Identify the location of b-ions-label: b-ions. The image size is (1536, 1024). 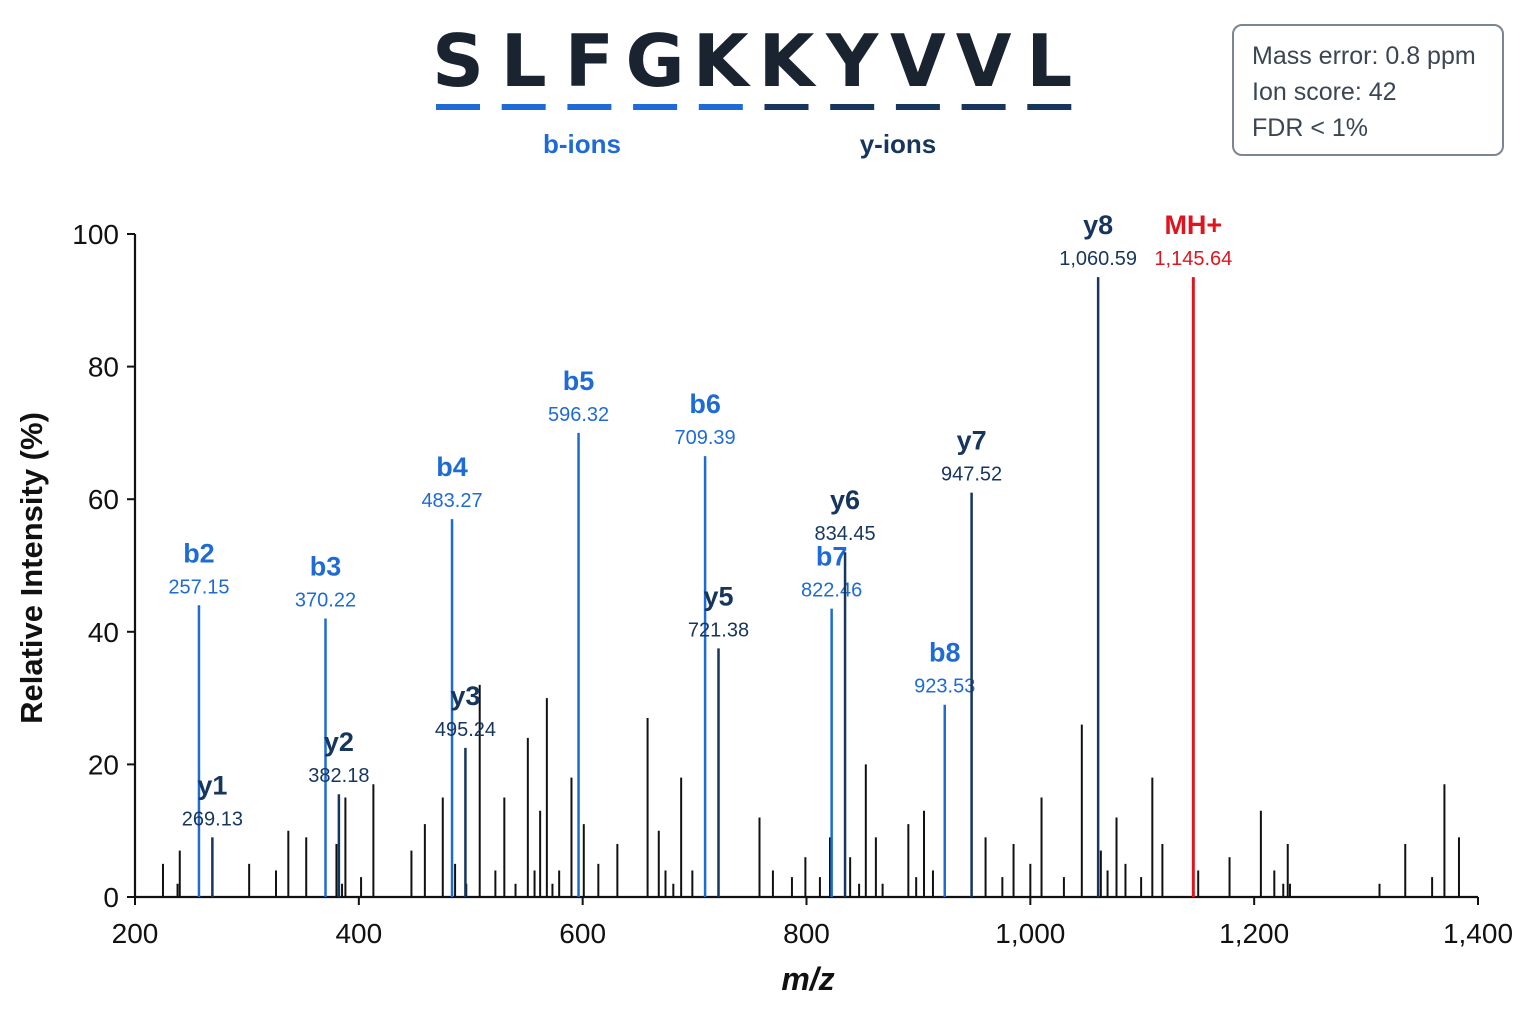
(582, 144).